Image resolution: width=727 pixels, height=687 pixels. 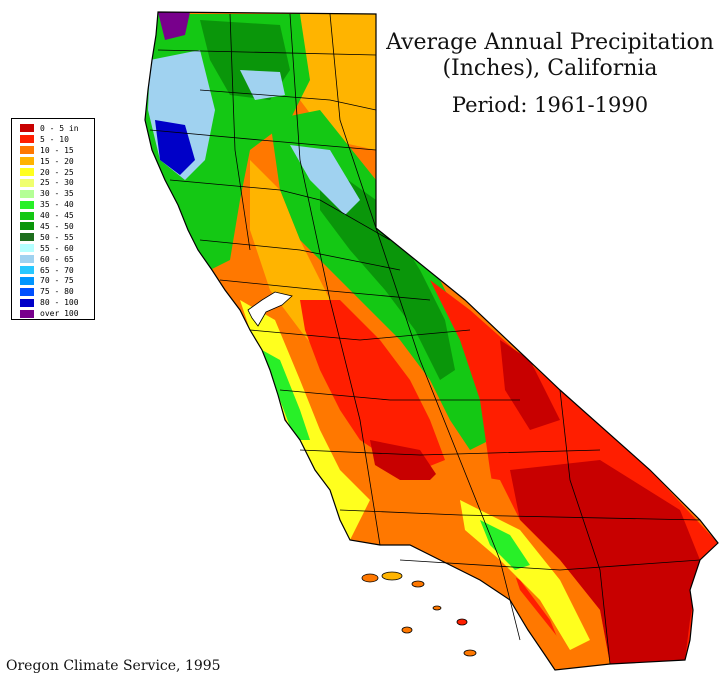 I want to click on legend-item: over 100, so click(x=57, y=313).